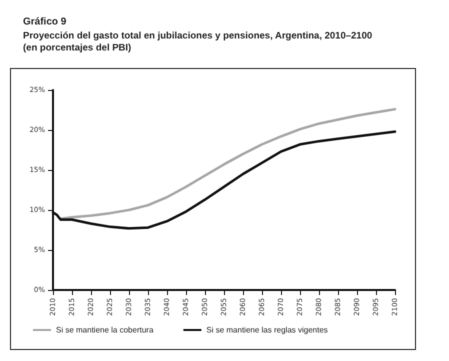 This screenshot has height=361, width=449. What do you see at coordinates (105, 330) in the screenshot?
I see `legend-label: Si se mantiene la cobertura` at bounding box center [105, 330].